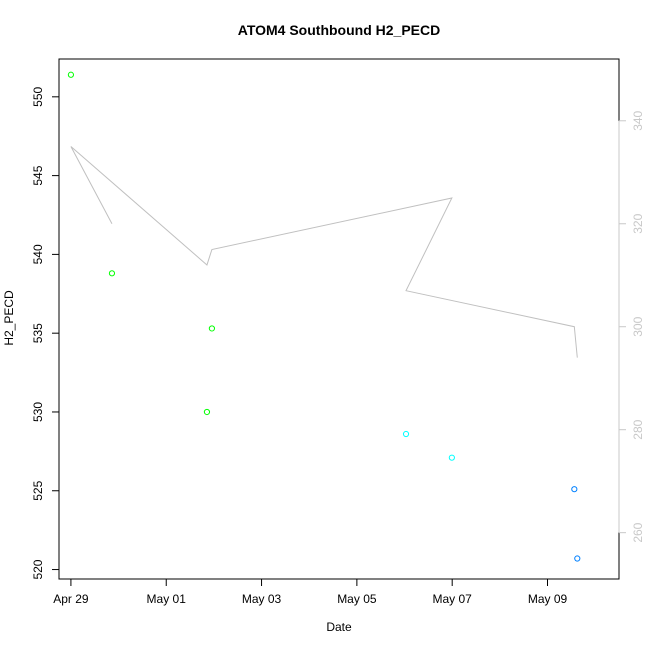  I want to click on y2-tick-label: 280, so click(638, 429).